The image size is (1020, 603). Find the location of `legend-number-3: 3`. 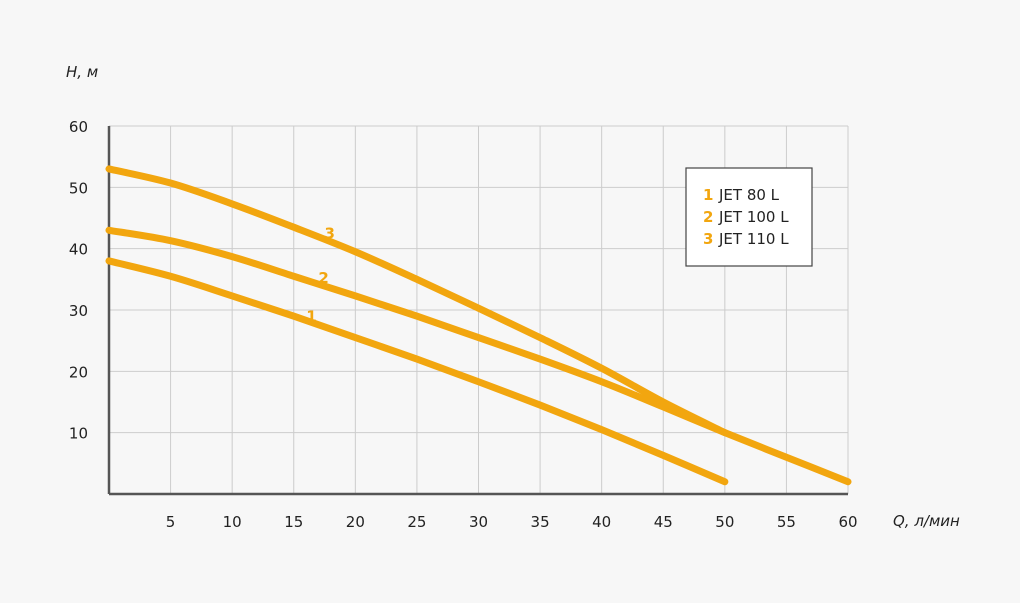

legend-number-3: 3 is located at coordinates (708, 239).